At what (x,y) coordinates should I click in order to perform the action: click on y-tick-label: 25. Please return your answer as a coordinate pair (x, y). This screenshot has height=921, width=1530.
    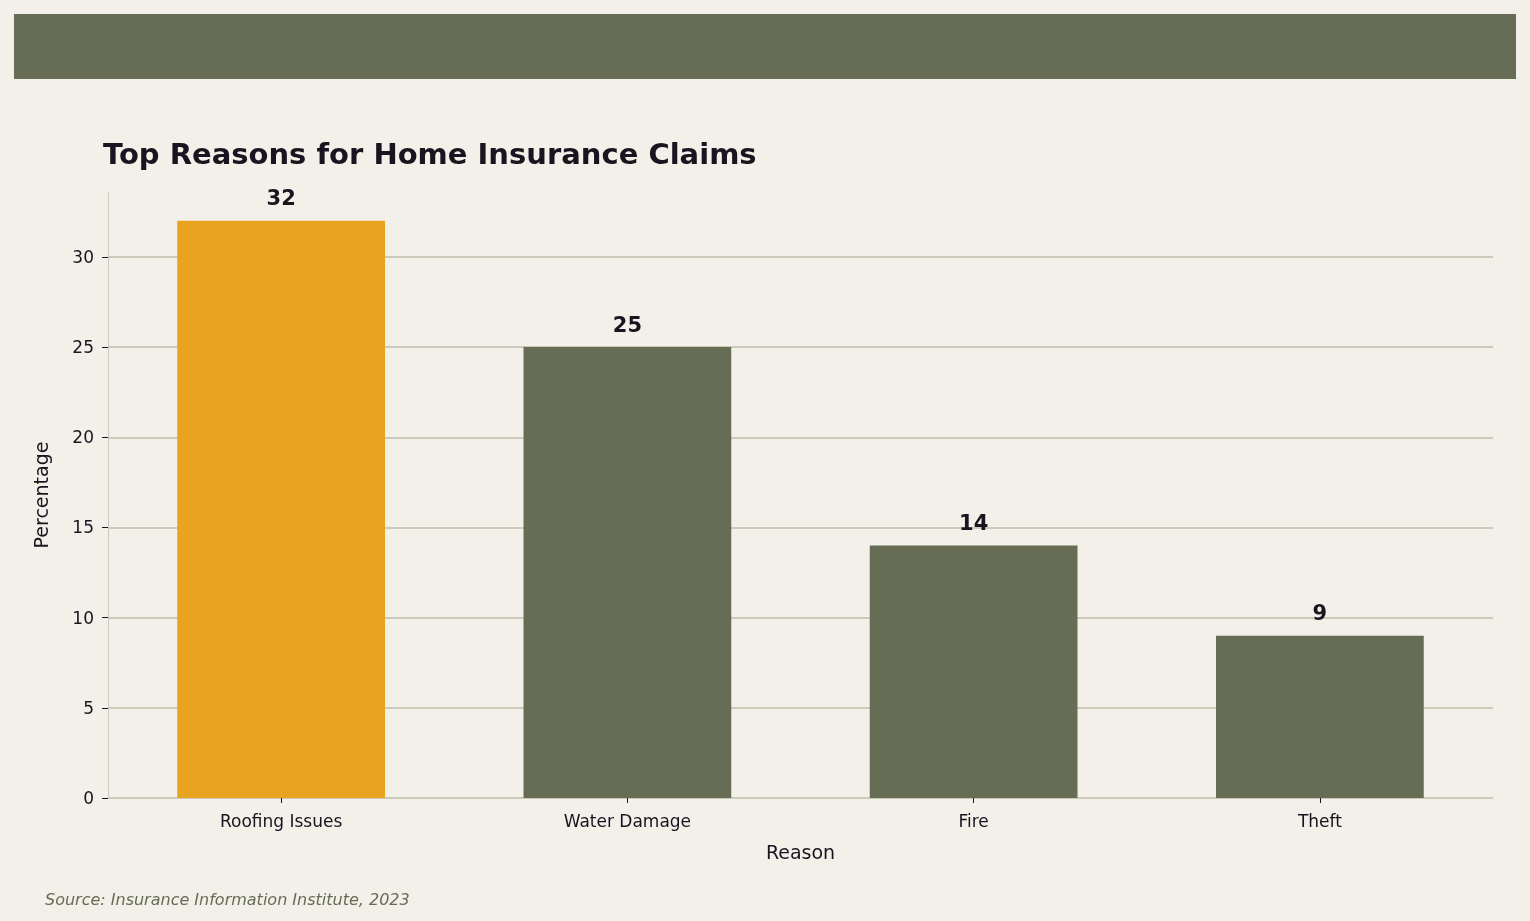
    Looking at the image, I should click on (83, 347).